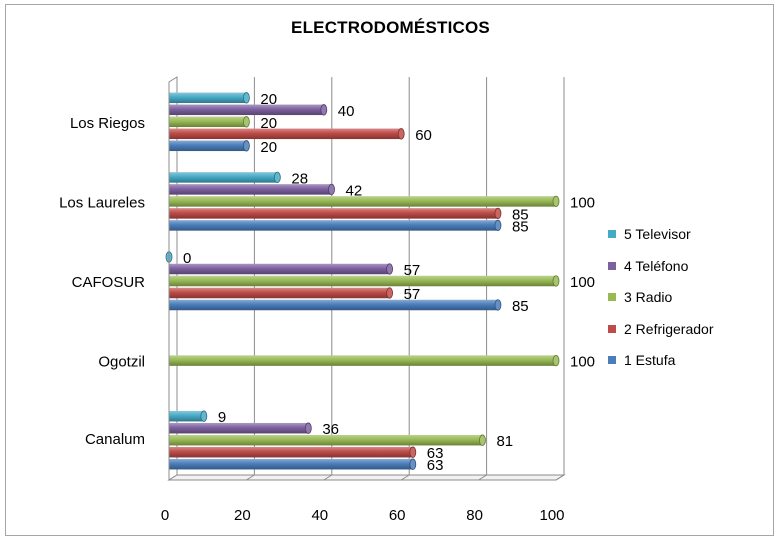  What do you see at coordinates (102, 202) in the screenshot?
I see `category-label: Los Laureles` at bounding box center [102, 202].